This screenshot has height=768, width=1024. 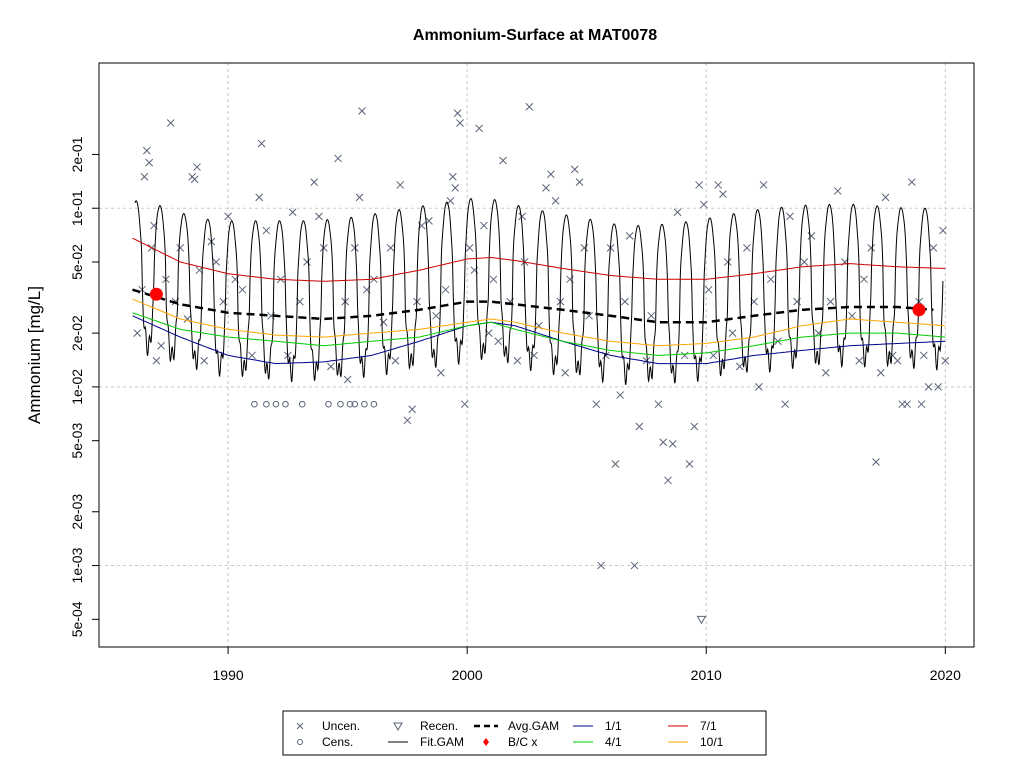 What do you see at coordinates (77, 441) in the screenshot?
I see `y-tick-label: 5e-03` at bounding box center [77, 441].